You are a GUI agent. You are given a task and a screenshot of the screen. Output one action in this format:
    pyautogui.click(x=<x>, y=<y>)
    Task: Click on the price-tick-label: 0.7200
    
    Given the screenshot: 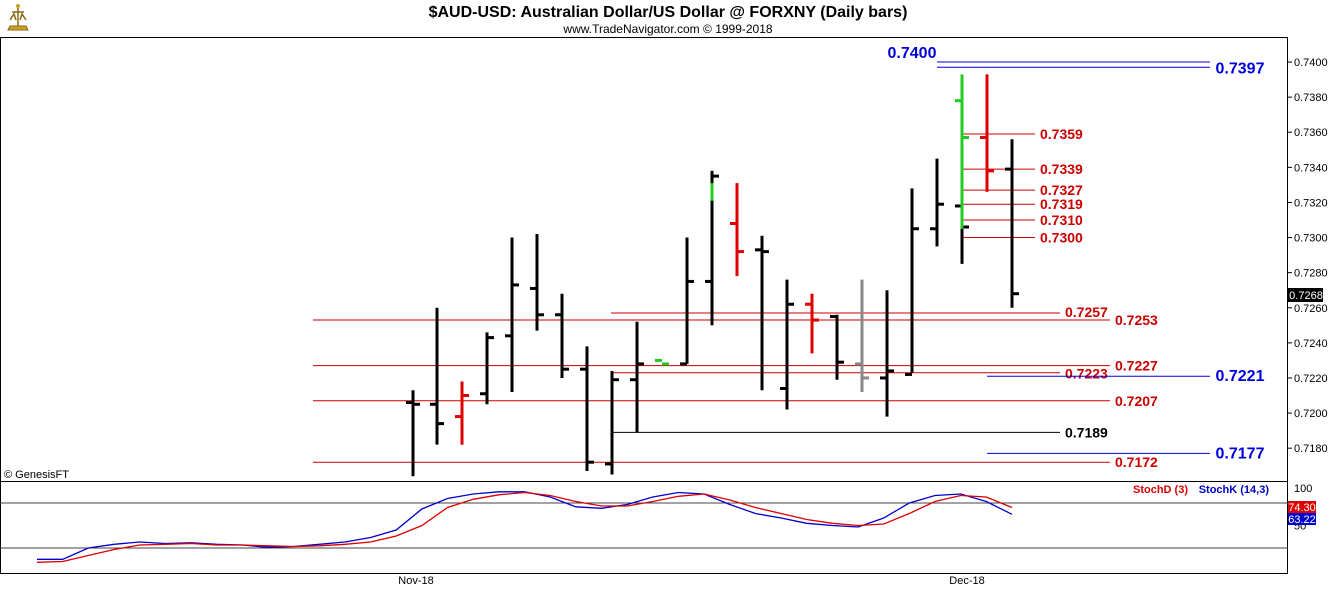 What is the action you would take?
    pyautogui.click(x=1311, y=414)
    